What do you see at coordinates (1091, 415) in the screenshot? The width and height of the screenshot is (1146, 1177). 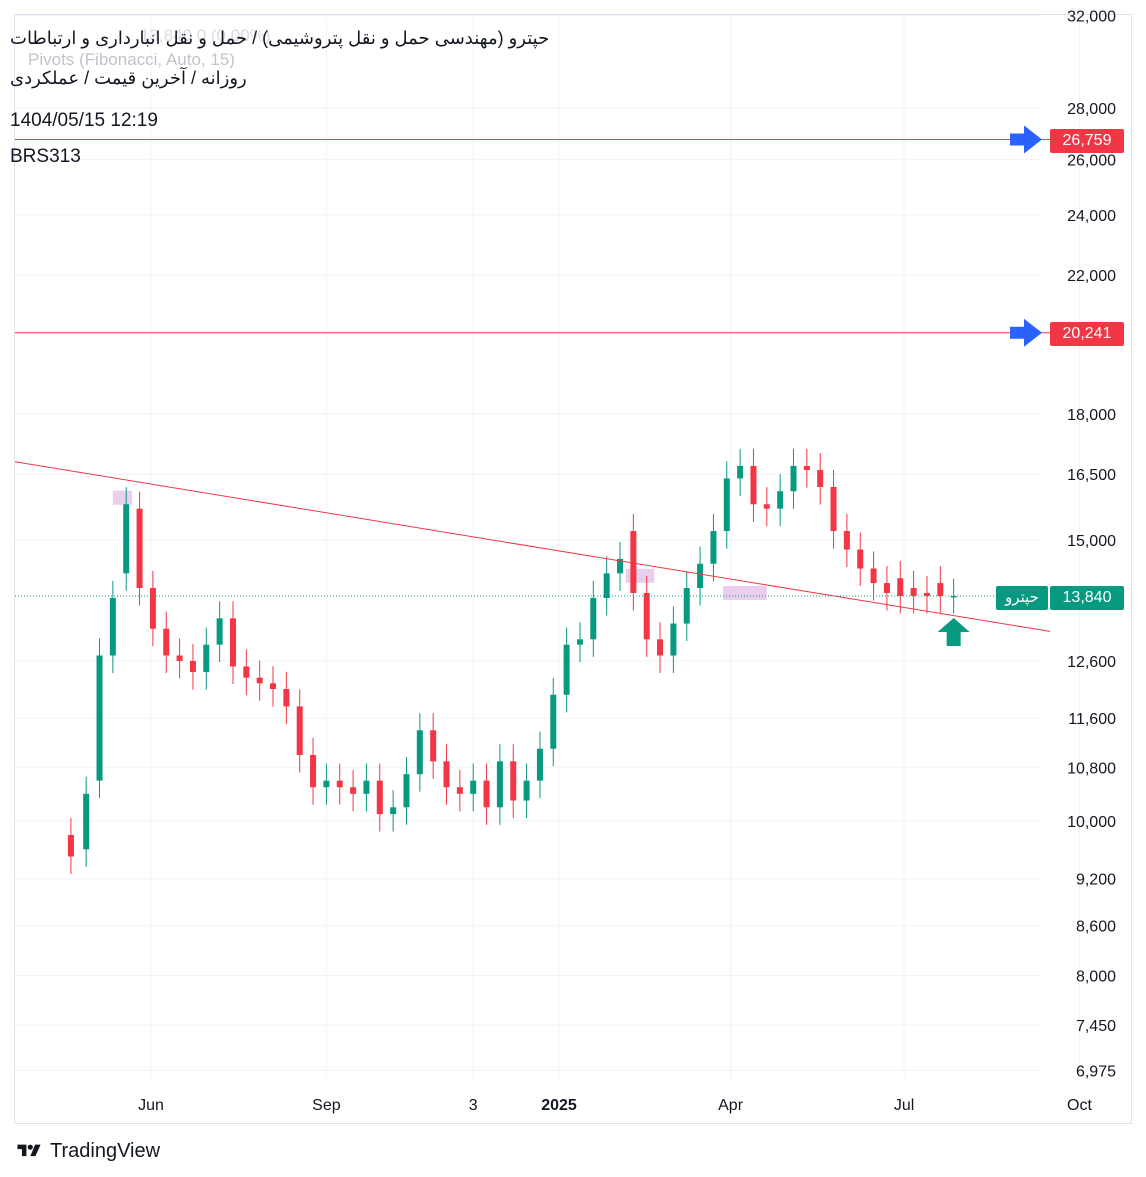 I see `y-tick-label: 18,000` at bounding box center [1091, 415].